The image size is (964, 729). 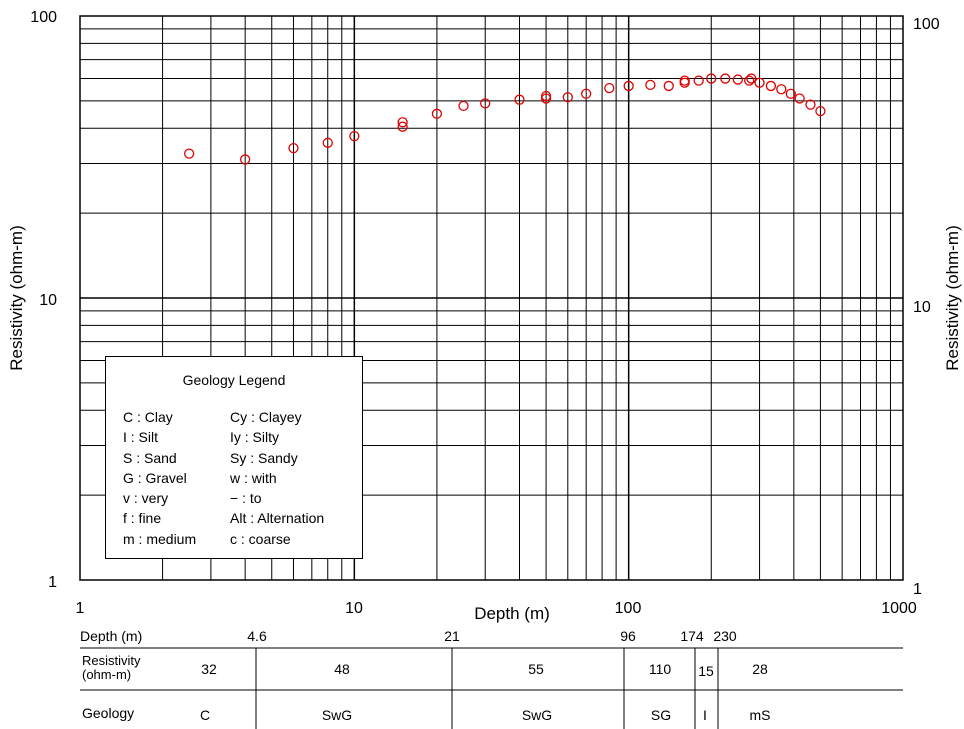 I want to click on legend-item: Iy : Silty, so click(x=255, y=437).